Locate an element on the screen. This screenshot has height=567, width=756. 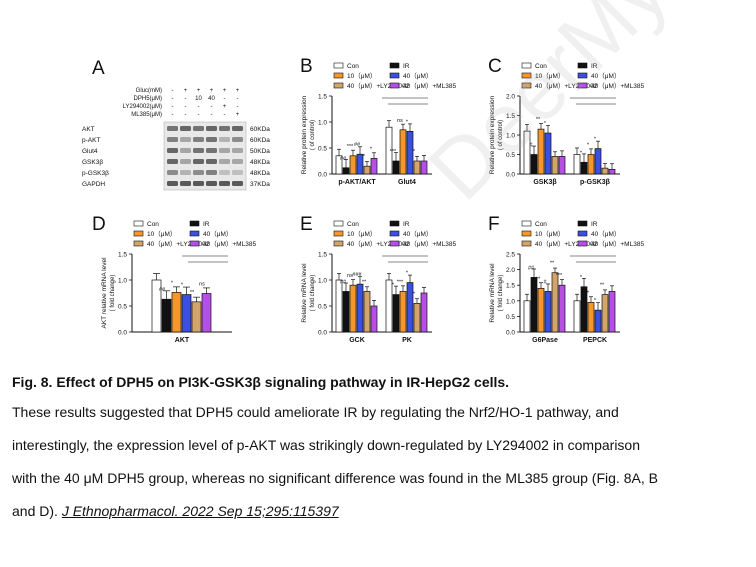
y-axis-label: Relative mRNA level is located at coordinates (304, 293).